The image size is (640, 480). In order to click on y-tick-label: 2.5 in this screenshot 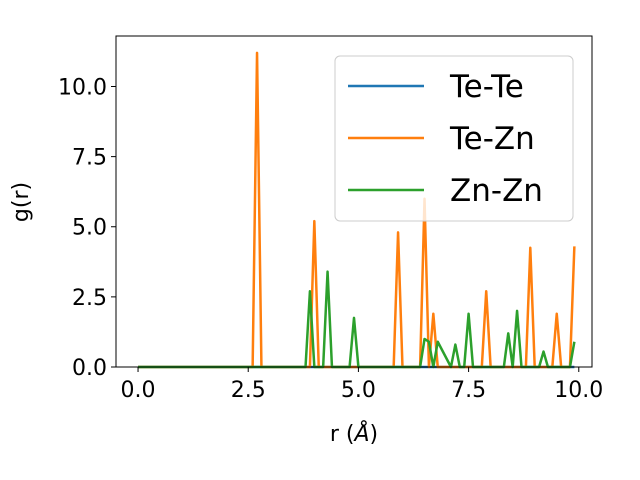, I will do `click(89, 298)`.